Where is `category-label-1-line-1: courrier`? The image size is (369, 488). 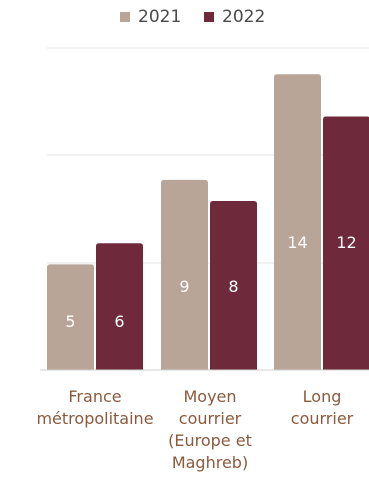
category-label-1-line-1: courrier is located at coordinates (210, 418).